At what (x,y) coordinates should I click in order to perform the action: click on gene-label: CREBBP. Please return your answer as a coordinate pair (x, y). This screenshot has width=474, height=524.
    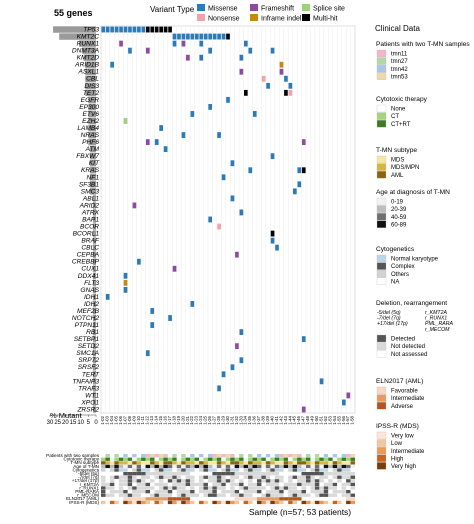
    Looking at the image, I should click on (86, 262).